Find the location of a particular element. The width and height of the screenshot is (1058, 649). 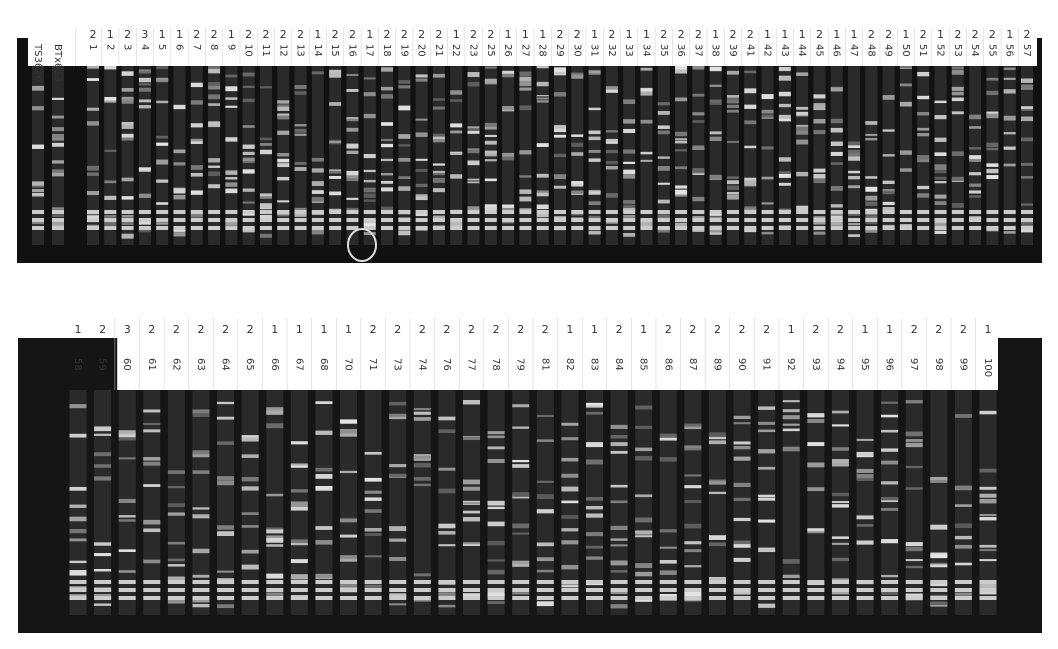

lane-label: 7 is located at coordinates (196, 47).